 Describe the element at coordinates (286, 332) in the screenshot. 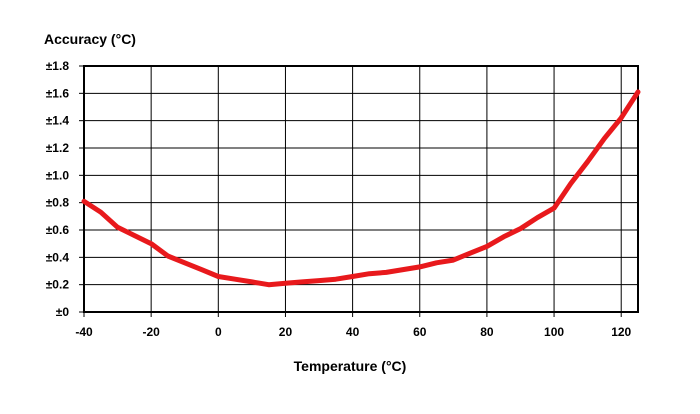

I see `x-tick-label: 20` at that location.